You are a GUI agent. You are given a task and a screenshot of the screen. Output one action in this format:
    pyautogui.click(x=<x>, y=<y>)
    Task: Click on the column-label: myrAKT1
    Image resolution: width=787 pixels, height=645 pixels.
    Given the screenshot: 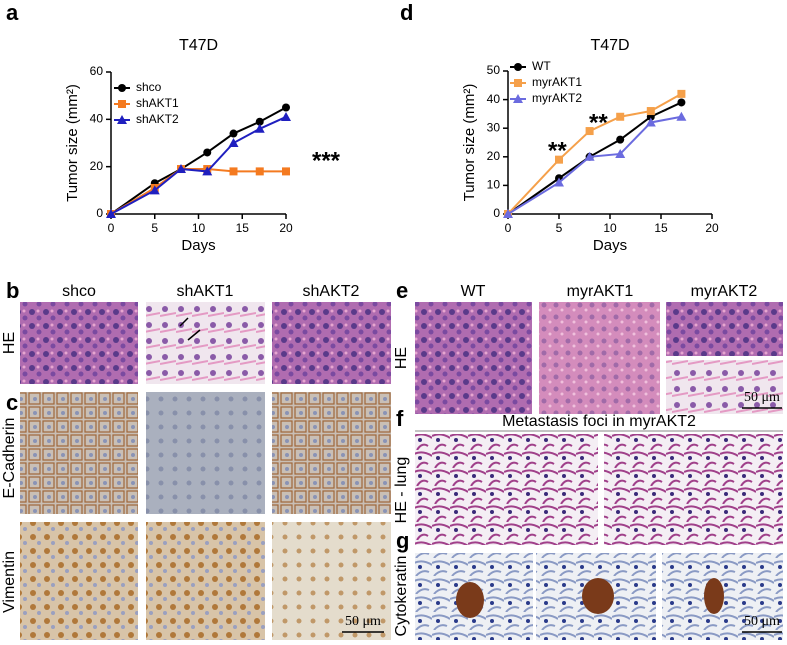 What is the action you would take?
    pyautogui.click(x=600, y=291)
    